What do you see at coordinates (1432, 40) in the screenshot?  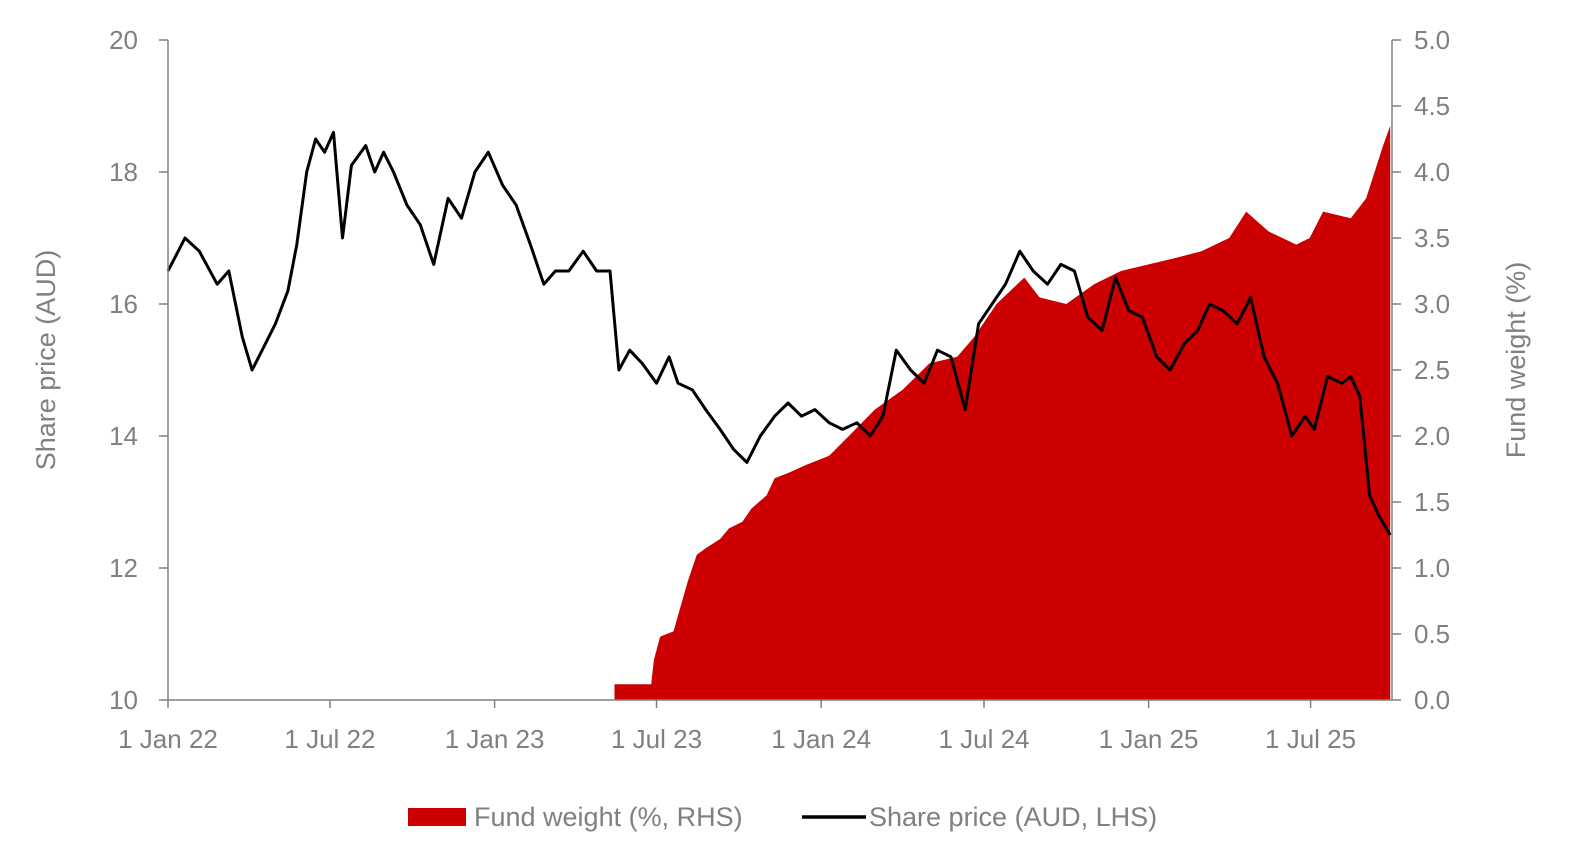 I see `right-tick-label: 5.0` at bounding box center [1432, 40].